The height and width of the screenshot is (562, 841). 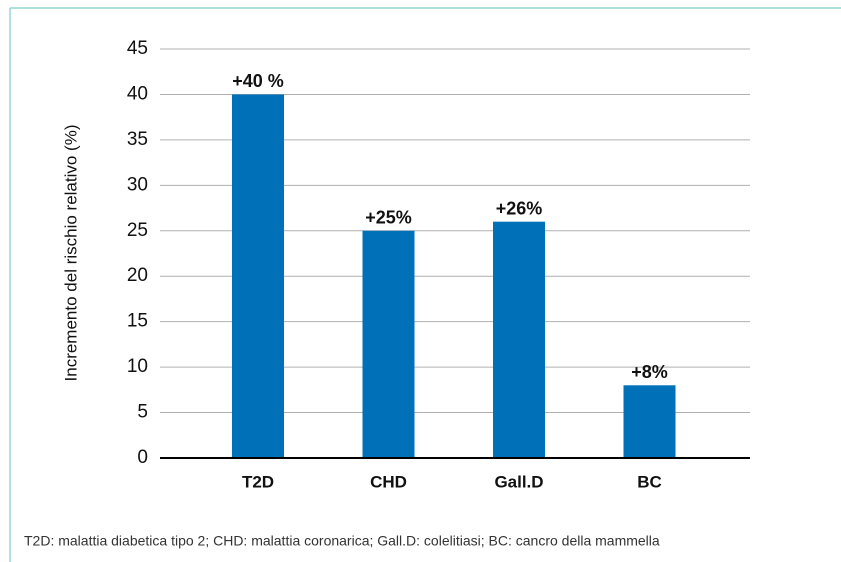 What do you see at coordinates (388, 218) in the screenshot?
I see `data-label: +25%` at bounding box center [388, 218].